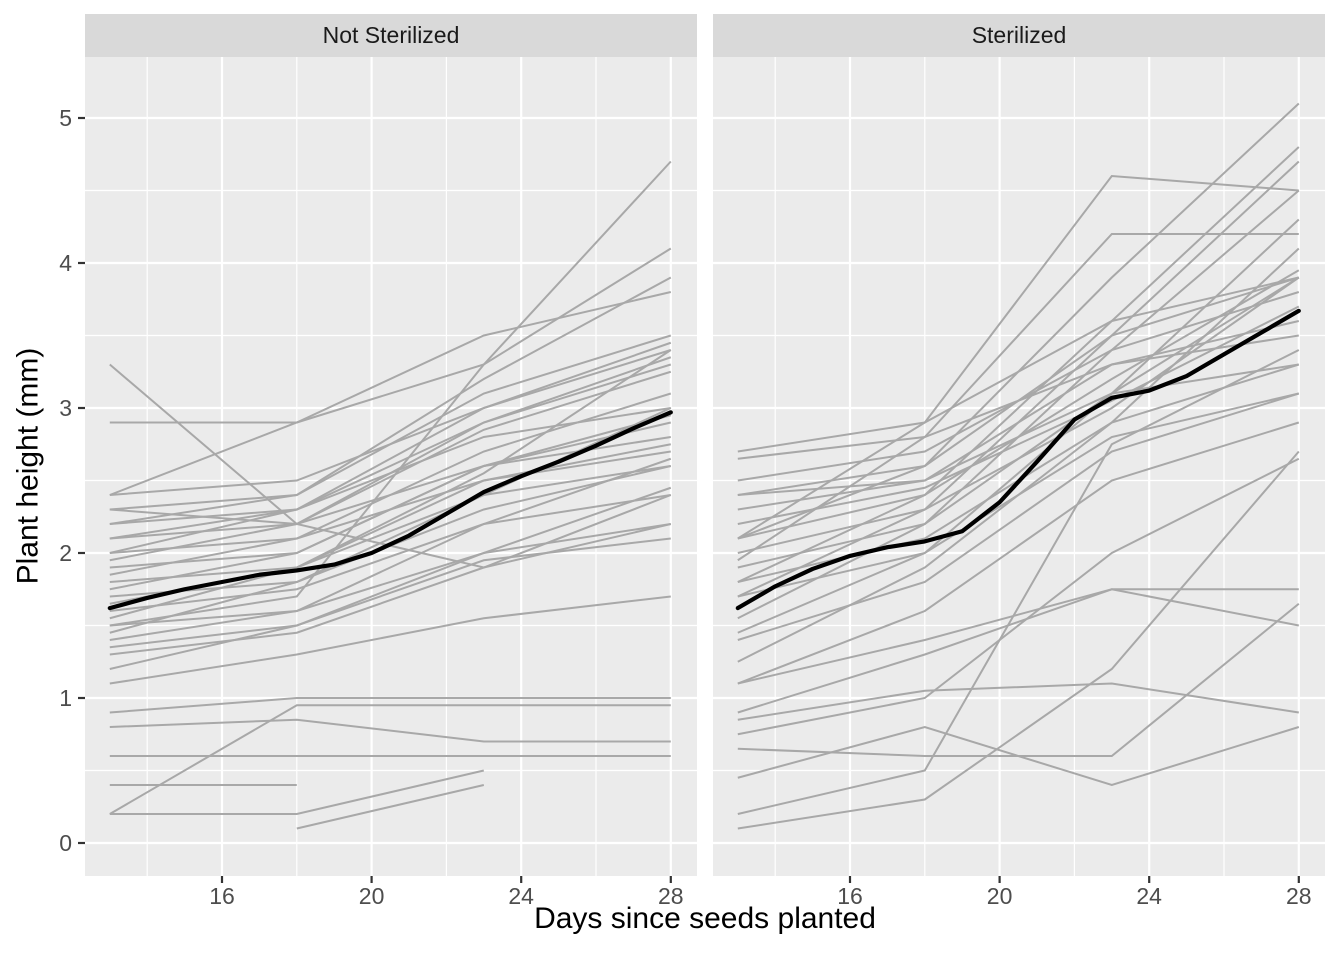 The width and height of the screenshot is (1344, 960). What do you see at coordinates (65, 408) in the screenshot?
I see `y-tick-label: 3` at bounding box center [65, 408].